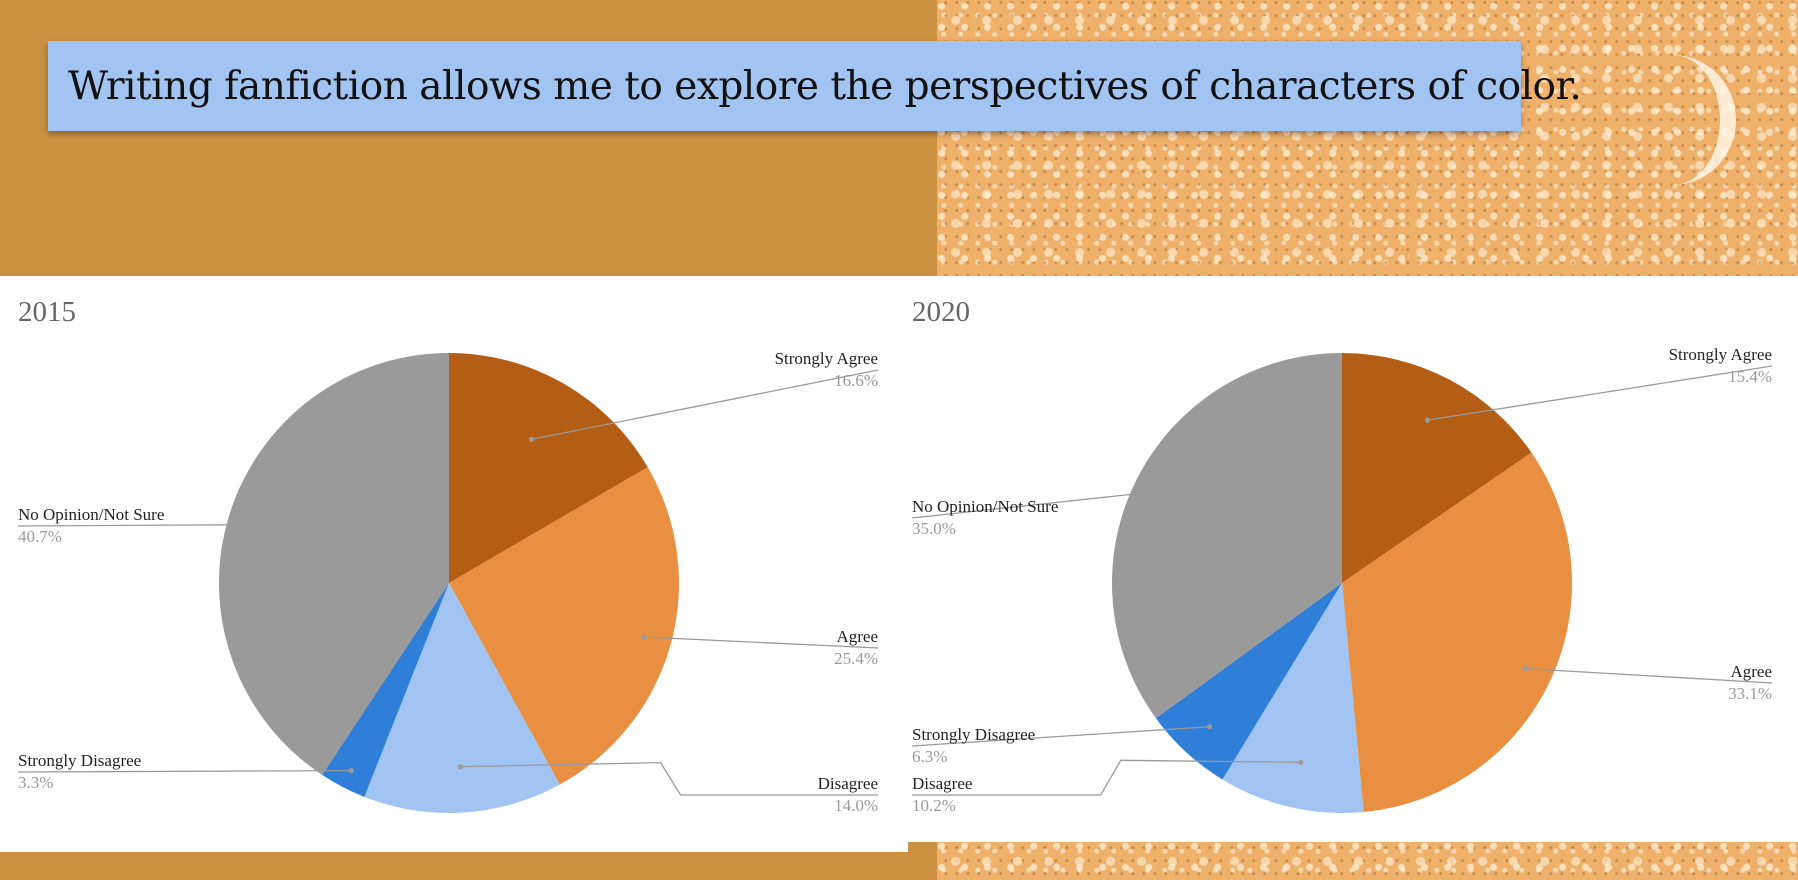 The height and width of the screenshot is (880, 1798). Describe the element at coordinates (929, 756) in the screenshot. I see `slice-percent-strongly-disagree: 6.3%` at that location.